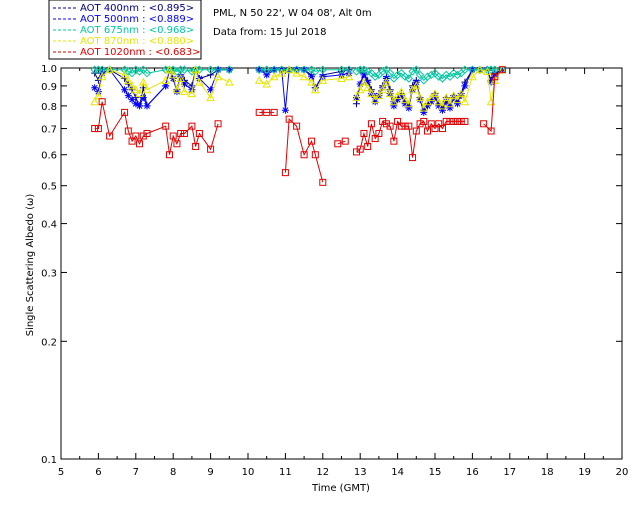 Image resolution: width=640 pixels, height=512 pixels. Describe the element at coordinates (397, 472) in the screenshot. I see `x-tick-label: 14` at that location.